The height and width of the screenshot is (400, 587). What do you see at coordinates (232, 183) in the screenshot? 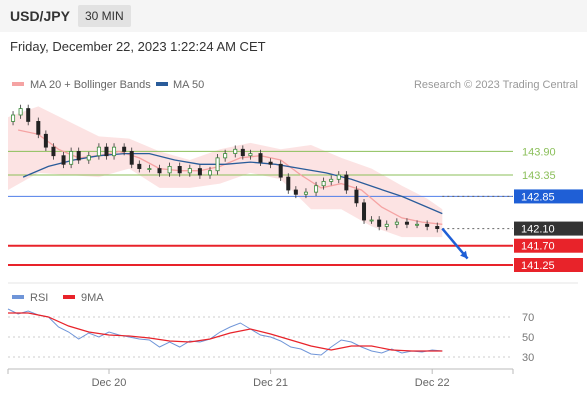
I see `ma50-line` at bounding box center [232, 183].